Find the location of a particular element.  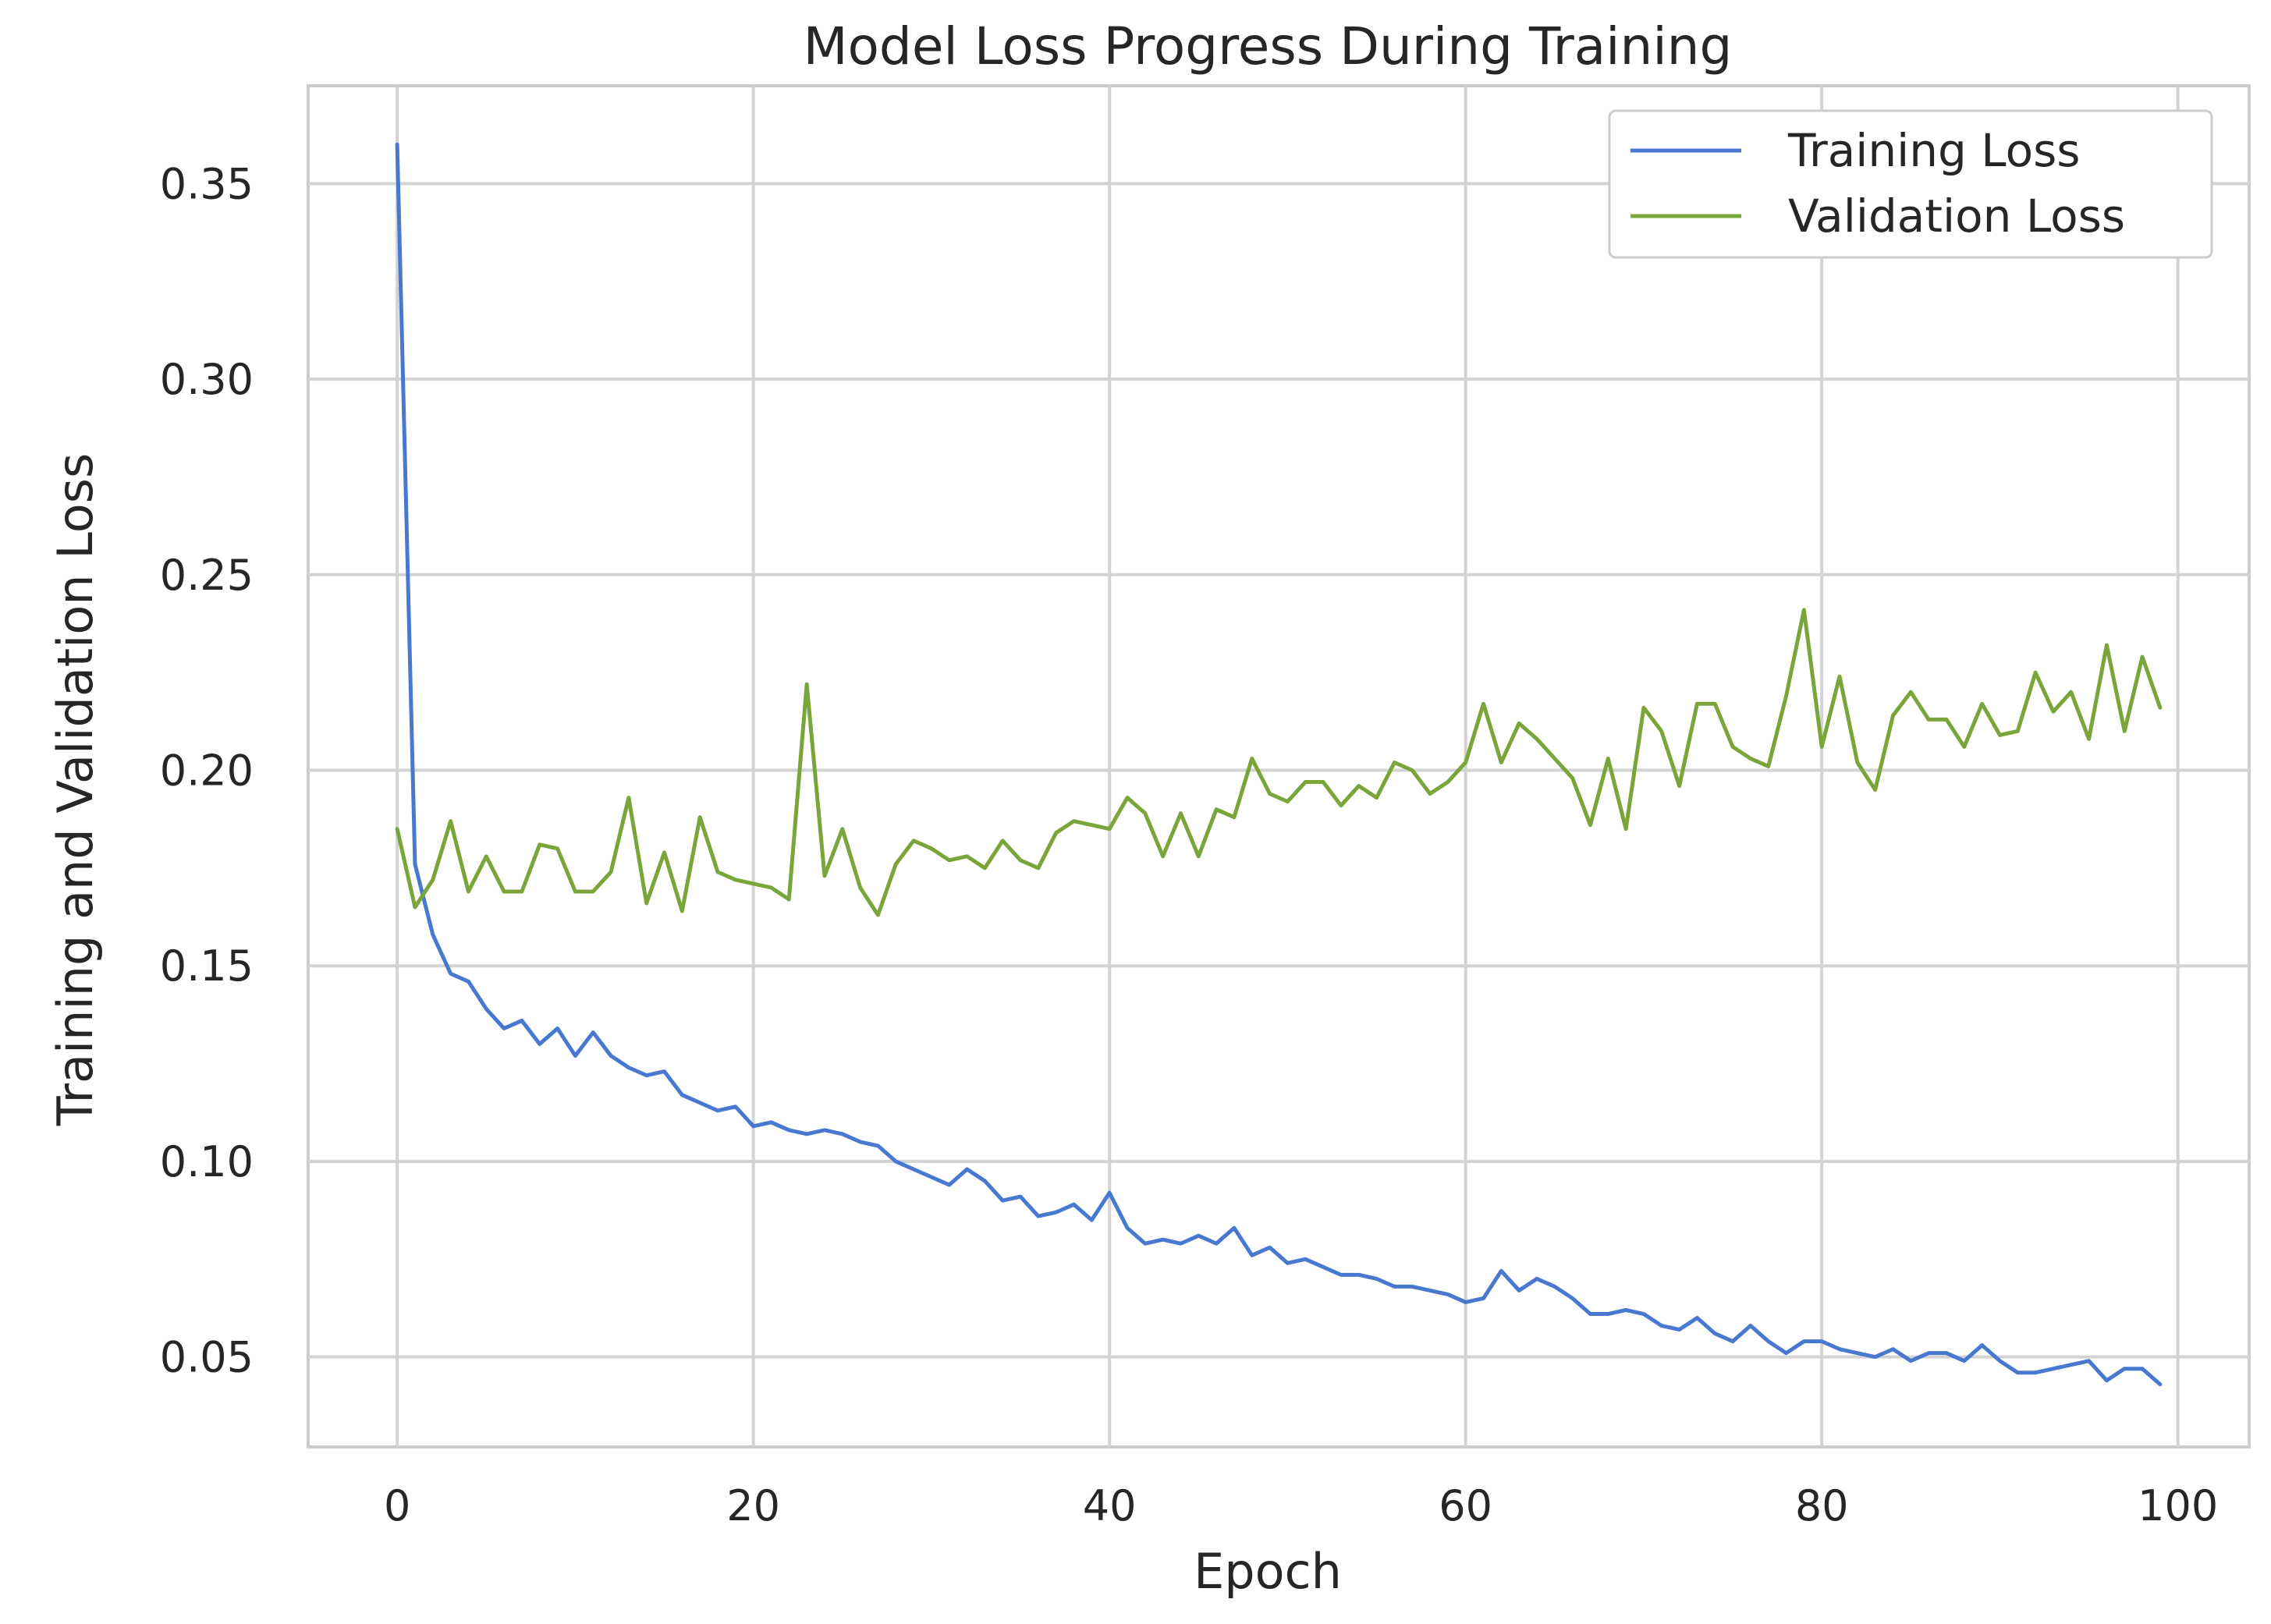

x-tick-label: 40 is located at coordinates (1110, 1505).